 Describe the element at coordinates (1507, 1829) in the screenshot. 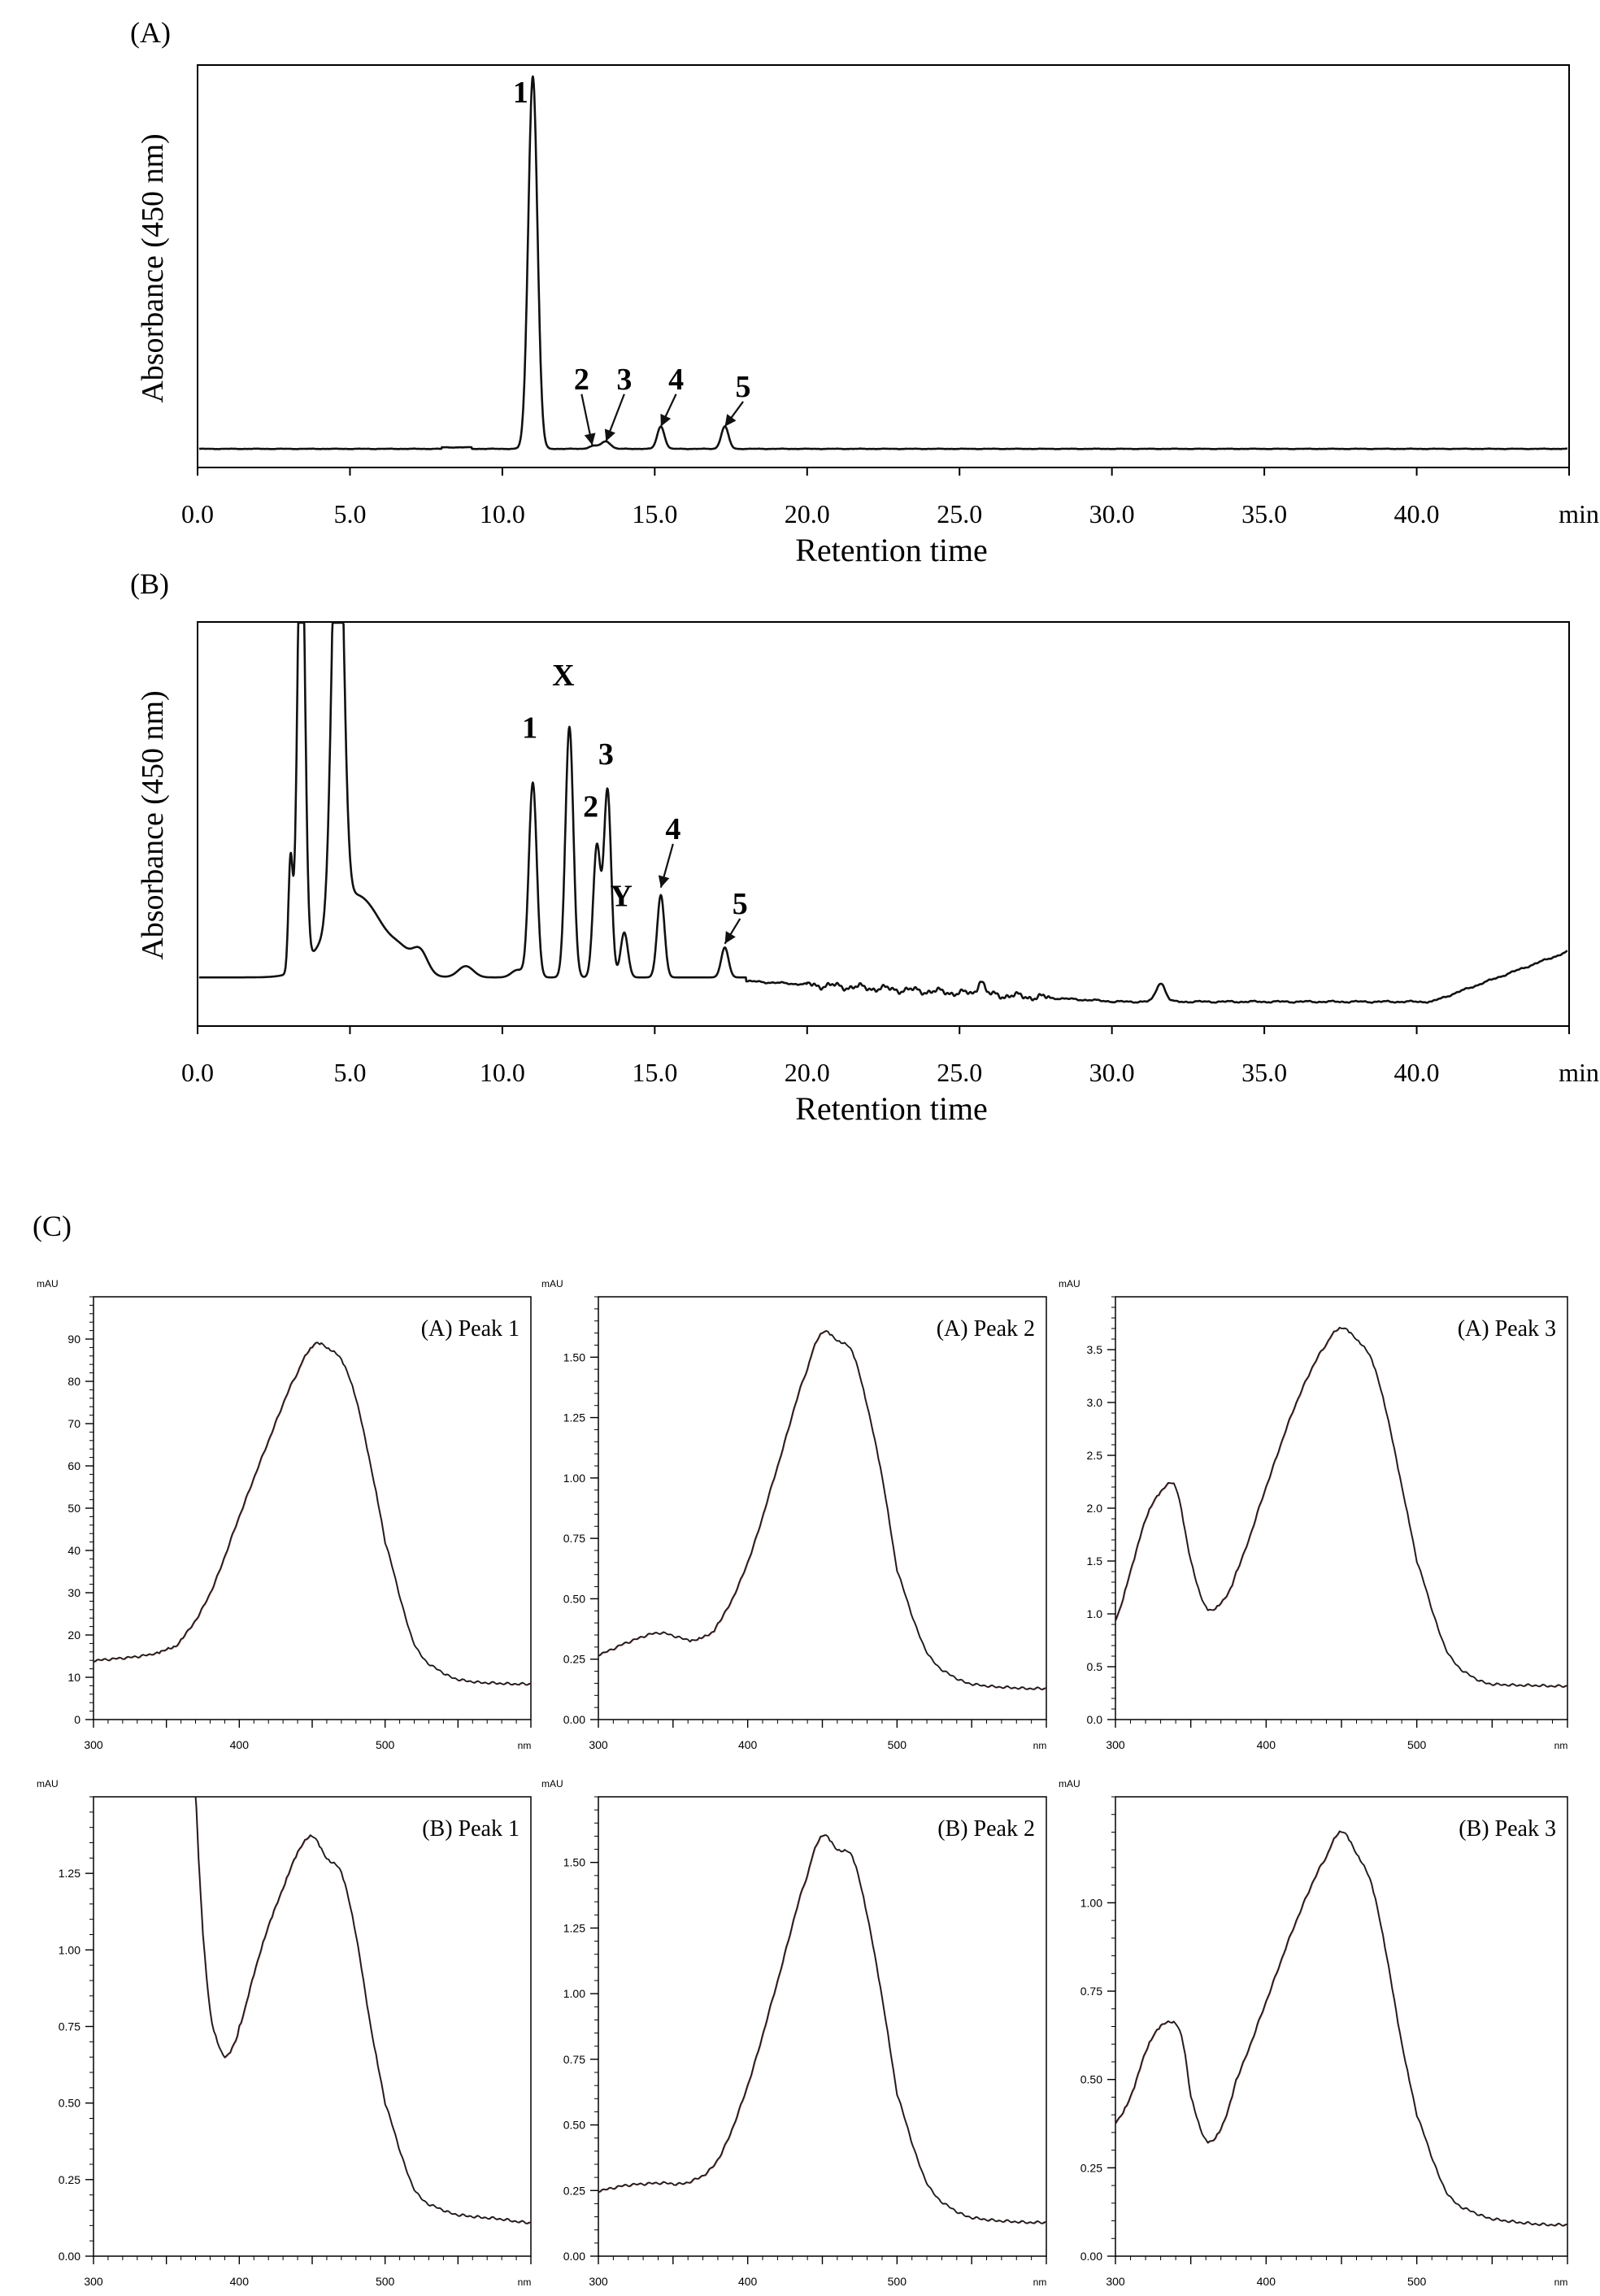

I see `spectrum-title: (B) Peak 3` at that location.